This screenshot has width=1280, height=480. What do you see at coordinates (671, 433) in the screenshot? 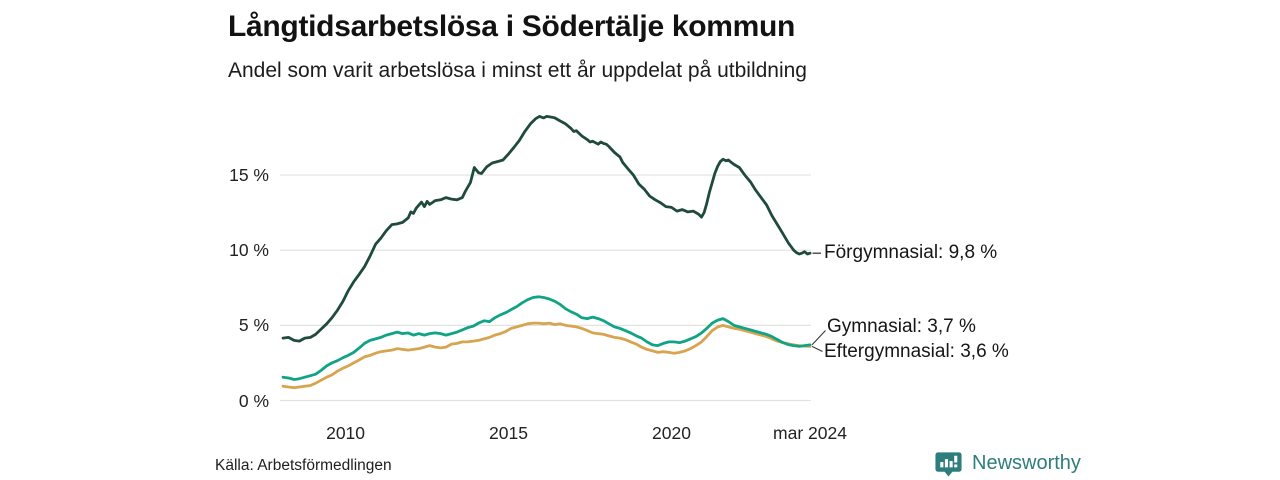
I see `x-tick-label: 2020` at bounding box center [671, 433].